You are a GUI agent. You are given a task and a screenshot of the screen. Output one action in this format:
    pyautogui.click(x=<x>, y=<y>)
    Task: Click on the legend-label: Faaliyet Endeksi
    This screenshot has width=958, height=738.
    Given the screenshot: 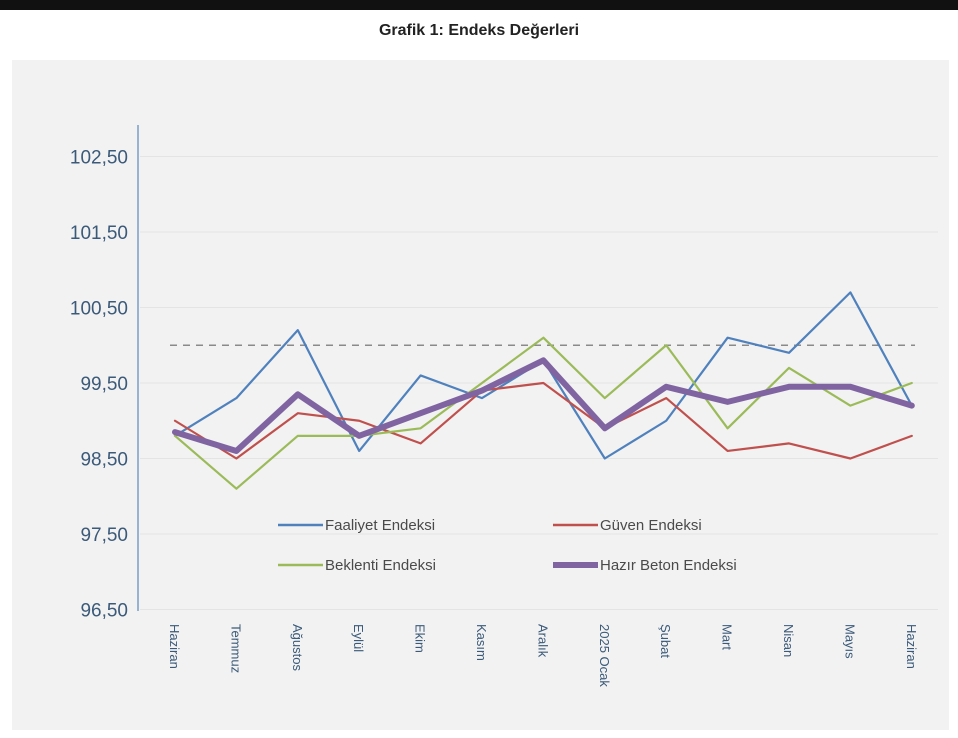 What is the action you would take?
    pyautogui.click(x=380, y=525)
    